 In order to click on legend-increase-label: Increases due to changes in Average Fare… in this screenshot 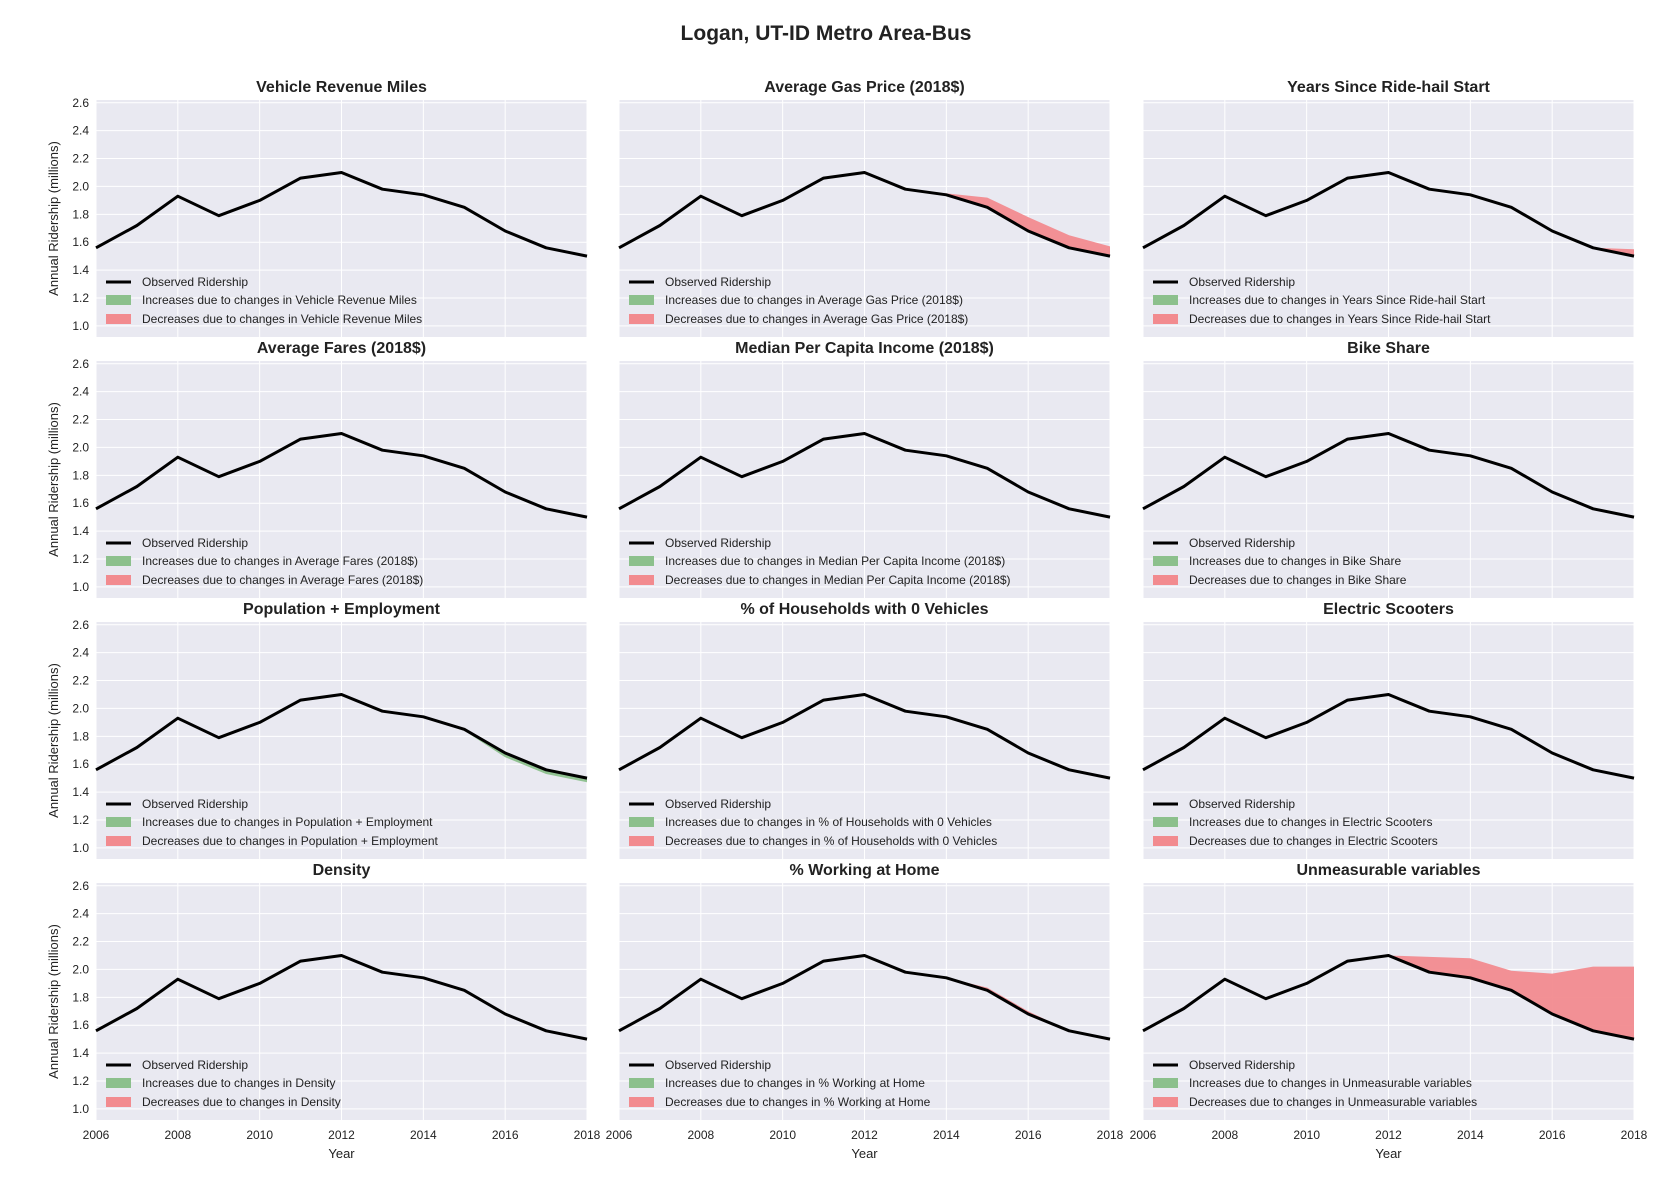, I will do `click(280, 561)`.